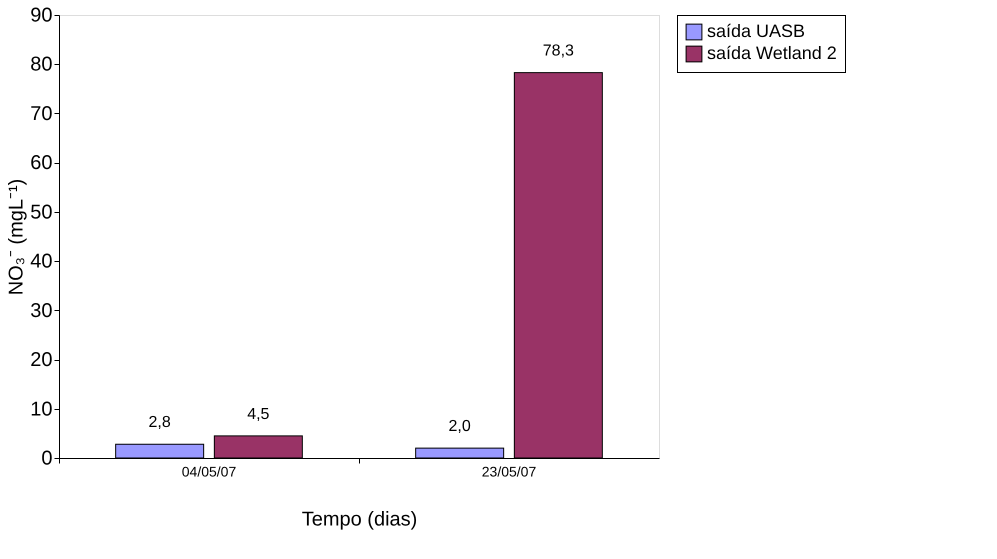 Image resolution: width=997 pixels, height=559 pixels. I want to click on y-tick-label: 80, so click(41, 65).